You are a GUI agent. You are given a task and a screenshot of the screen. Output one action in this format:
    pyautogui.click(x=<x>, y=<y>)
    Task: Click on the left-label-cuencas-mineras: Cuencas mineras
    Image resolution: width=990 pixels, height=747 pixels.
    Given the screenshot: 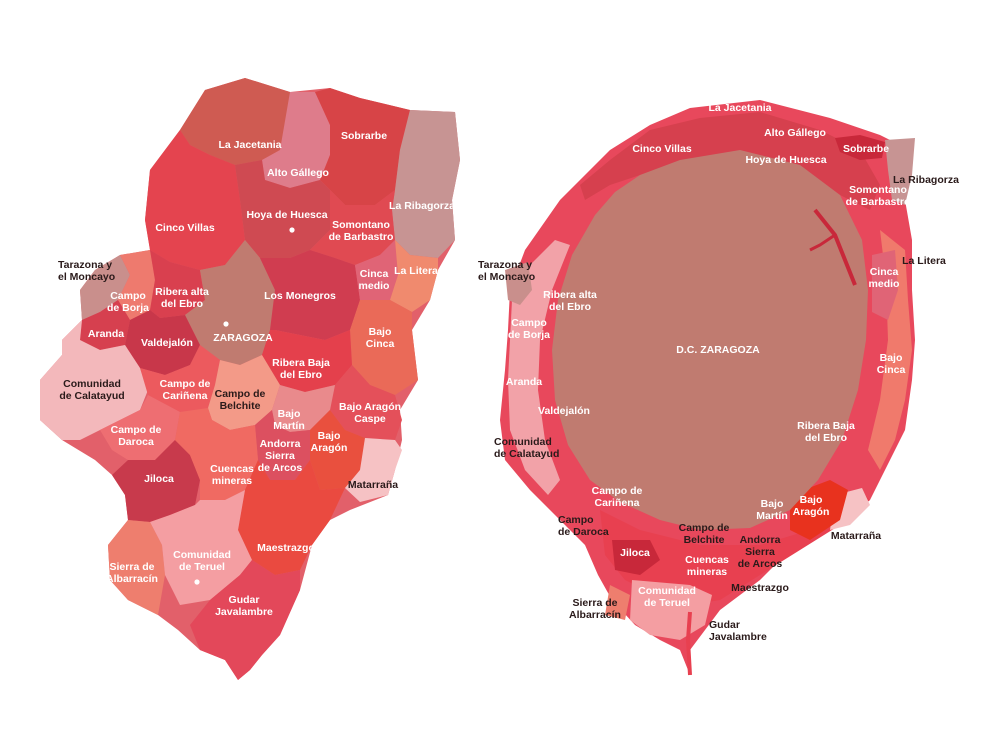 What is the action you would take?
    pyautogui.click(x=232, y=475)
    